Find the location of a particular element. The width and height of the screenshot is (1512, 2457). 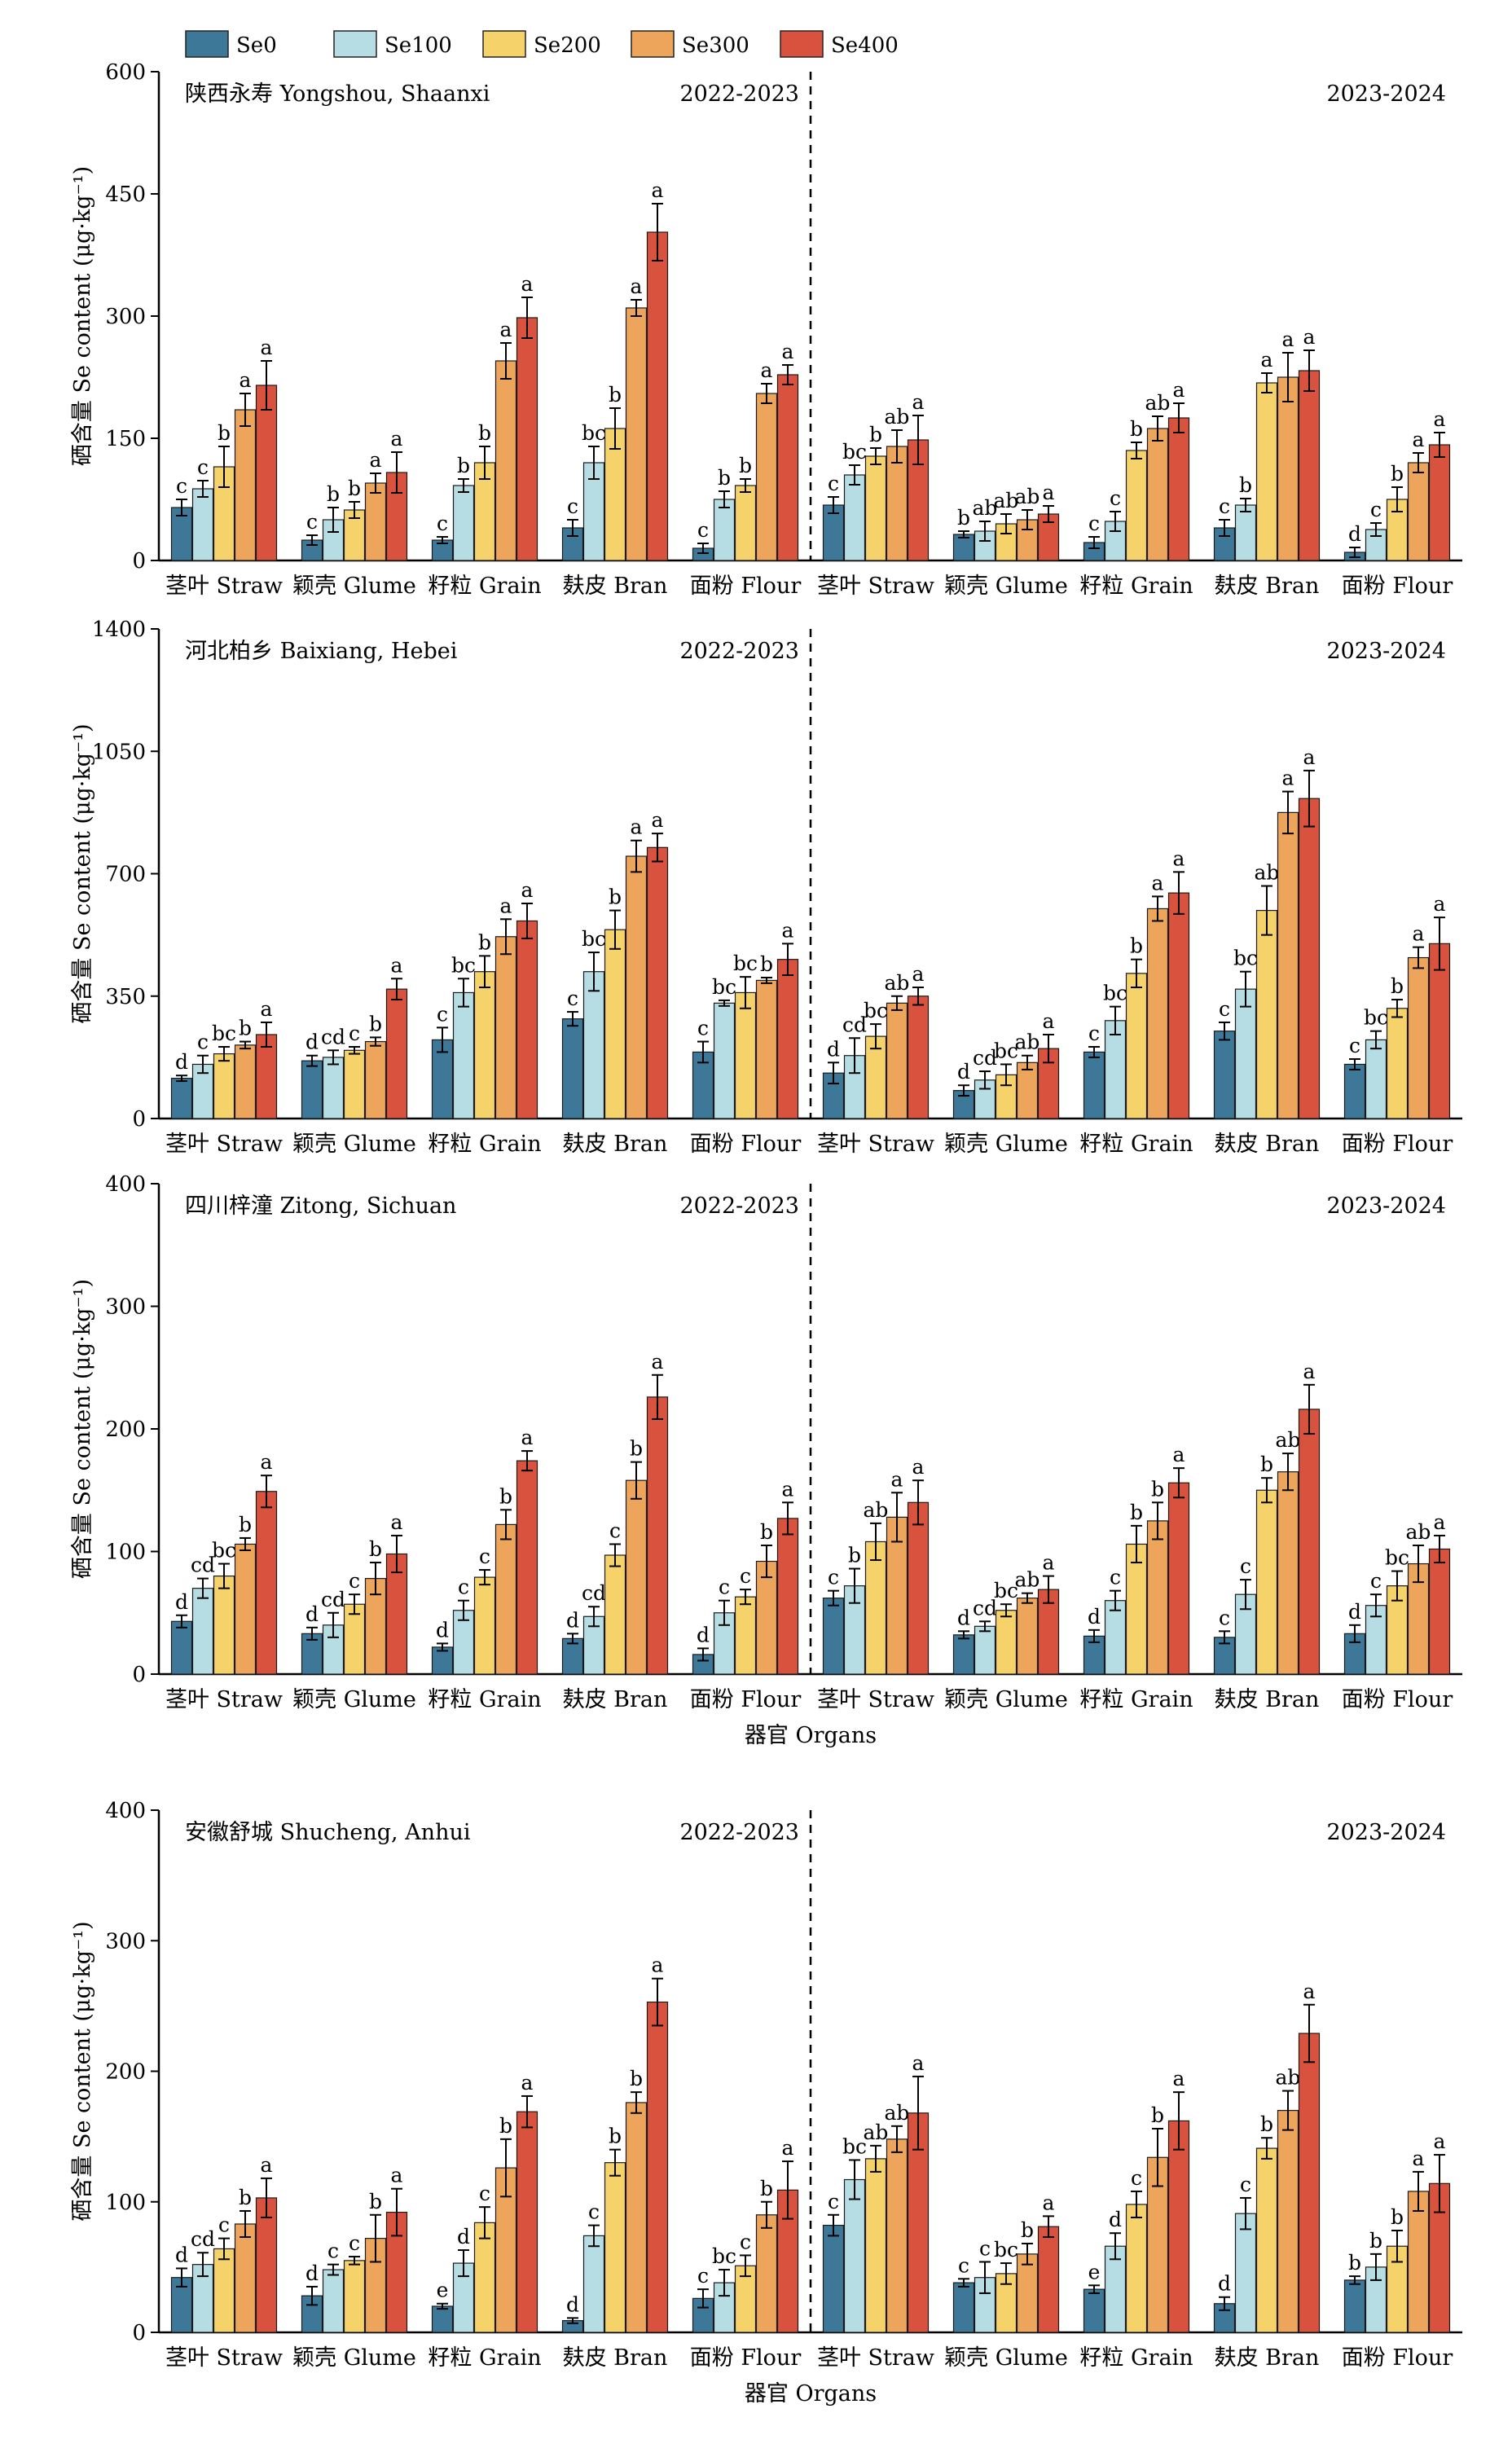

period-label: 2023-2024 is located at coordinates (1386, 651).